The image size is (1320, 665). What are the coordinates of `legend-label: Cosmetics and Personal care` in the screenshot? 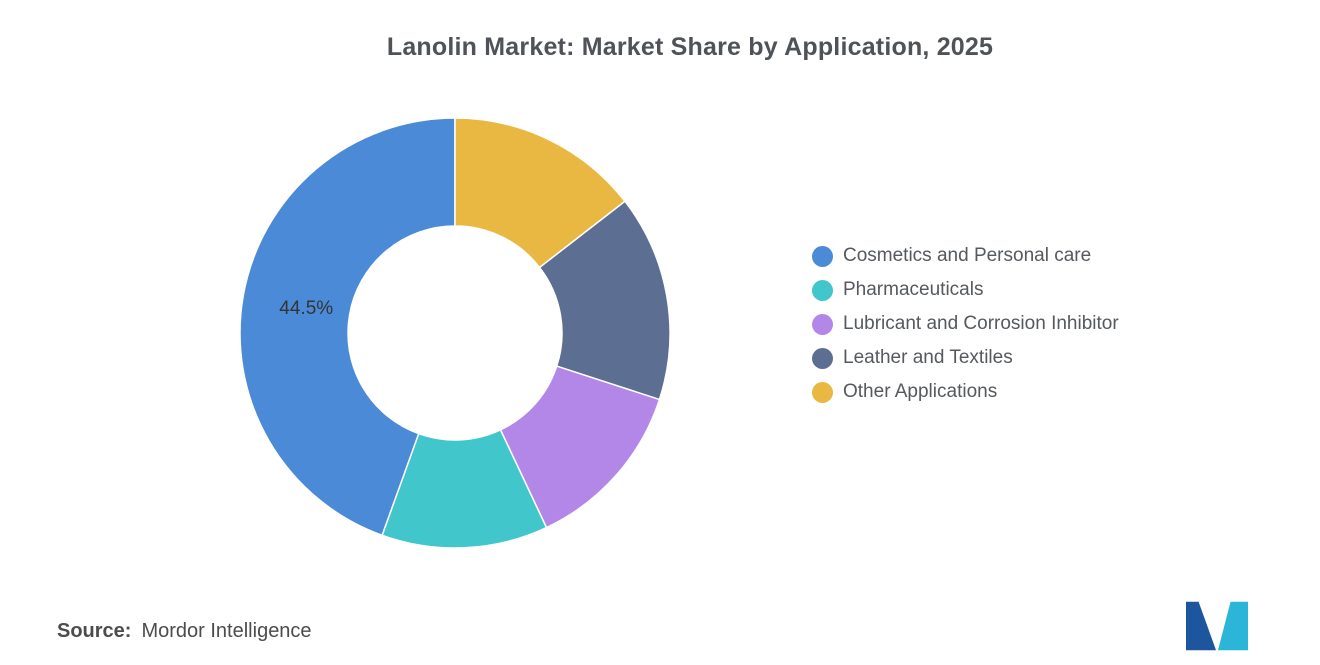 It's located at (967, 255).